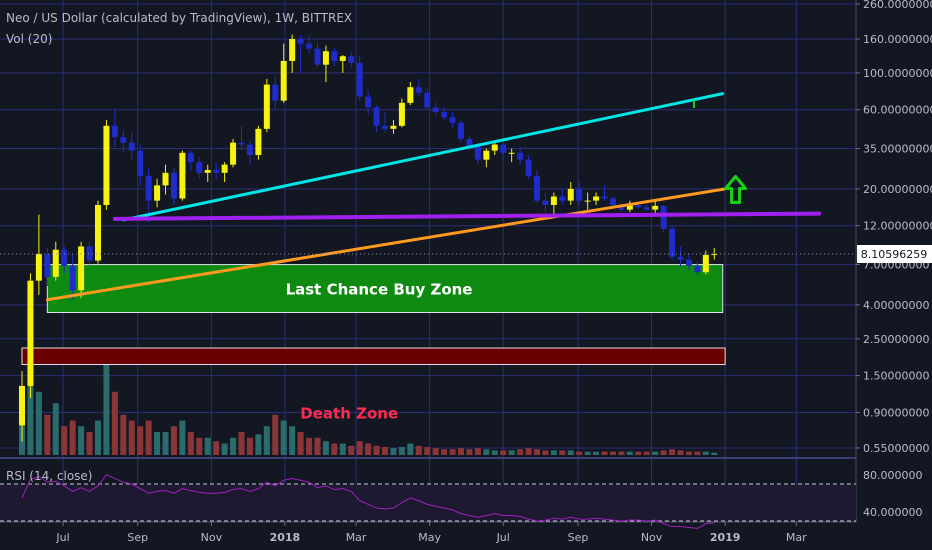 This screenshot has width=932, height=550. I want to click on time-axis-label: May, so click(429, 537).